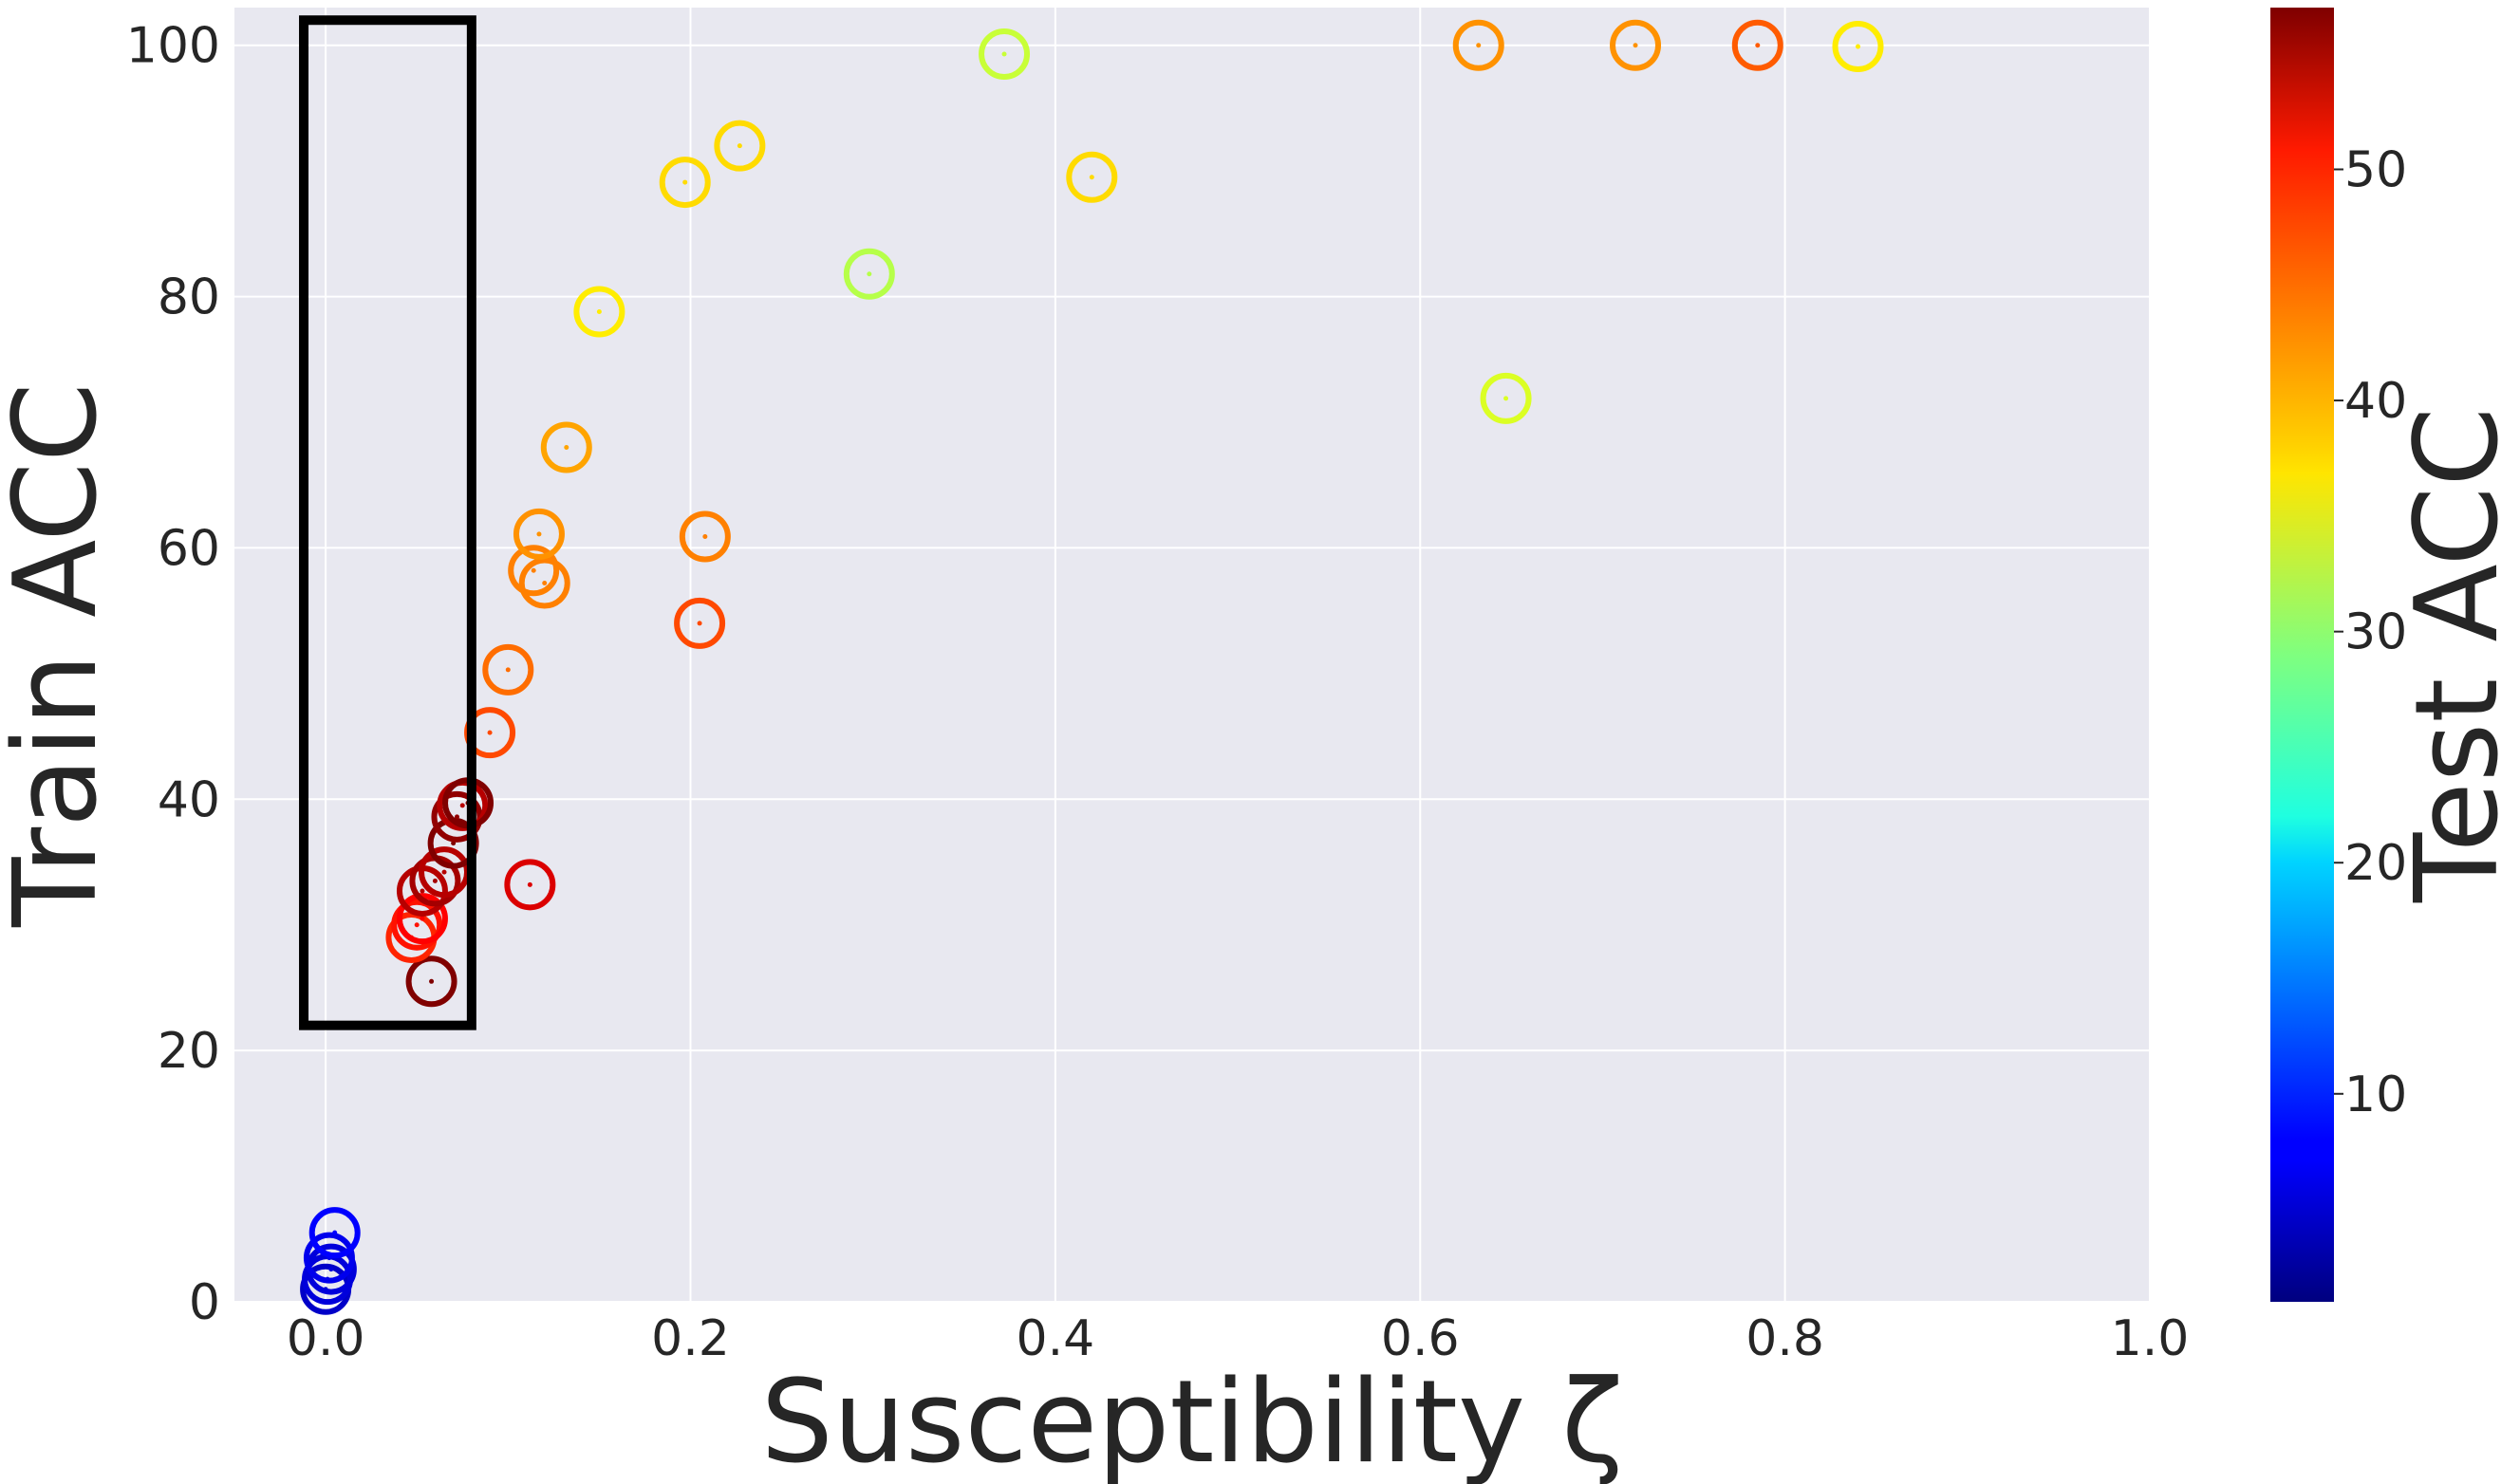 The width and height of the screenshot is (2520, 1484). What do you see at coordinates (2375, 863) in the screenshot?
I see `colorbar-tick-label: 20` at bounding box center [2375, 863].